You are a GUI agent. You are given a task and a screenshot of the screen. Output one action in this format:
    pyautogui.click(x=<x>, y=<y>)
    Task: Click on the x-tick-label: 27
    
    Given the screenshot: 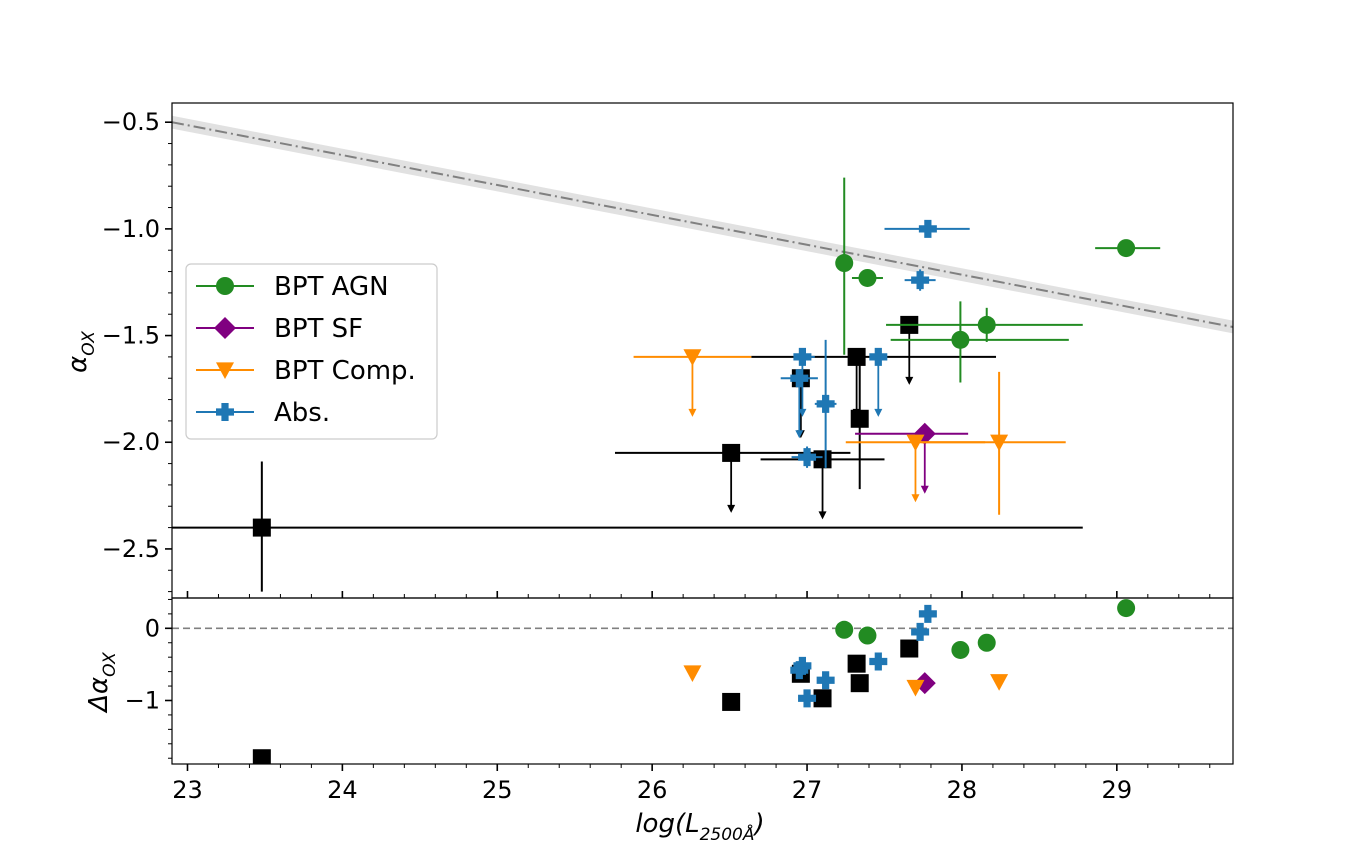 What is the action you would take?
    pyautogui.click(x=807, y=790)
    